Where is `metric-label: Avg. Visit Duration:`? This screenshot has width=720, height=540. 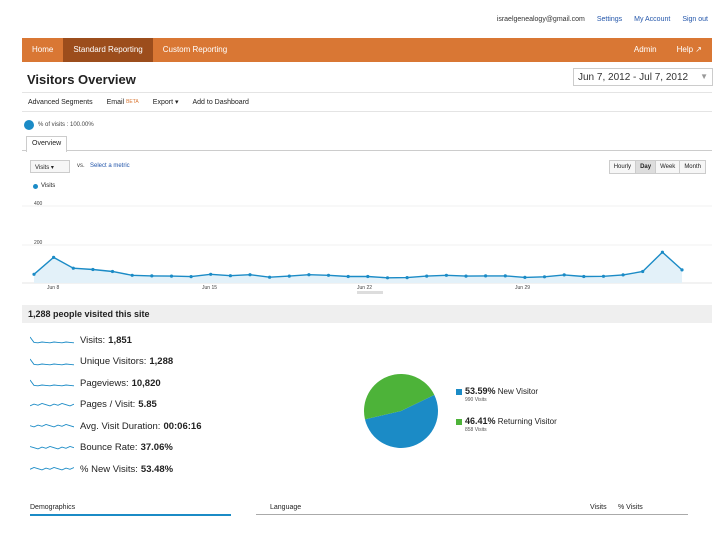
metric-label: Avg. Visit Duration: is located at coordinates (120, 426).